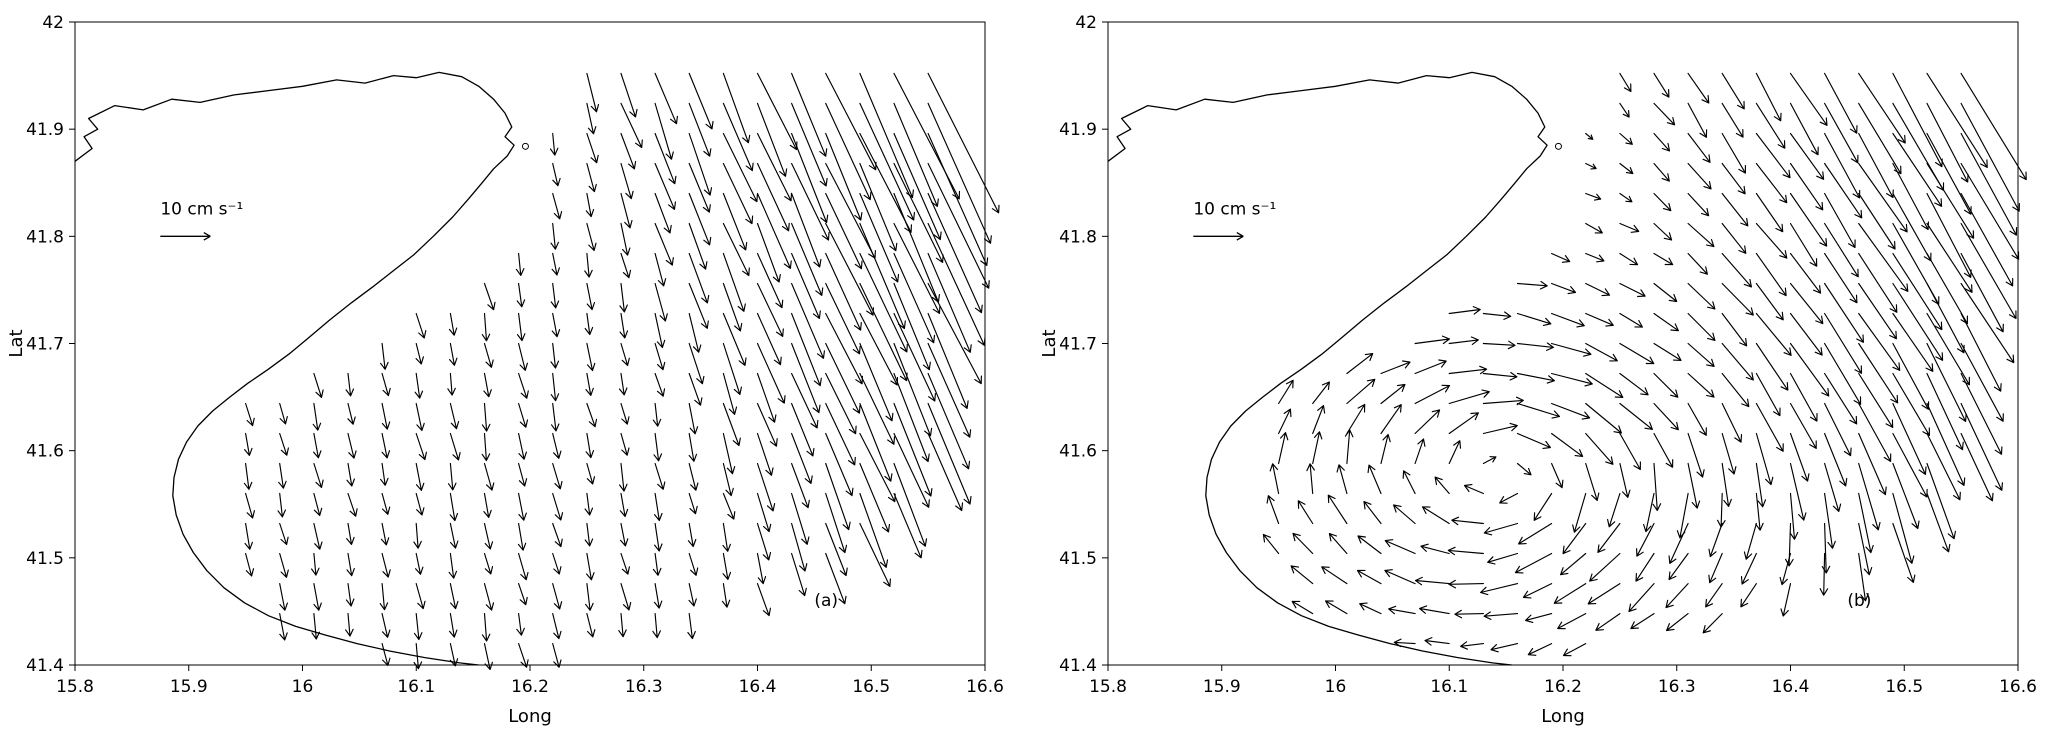  What do you see at coordinates (45, 345) in the screenshot?
I see `y-tick-label: 41.7` at bounding box center [45, 345].